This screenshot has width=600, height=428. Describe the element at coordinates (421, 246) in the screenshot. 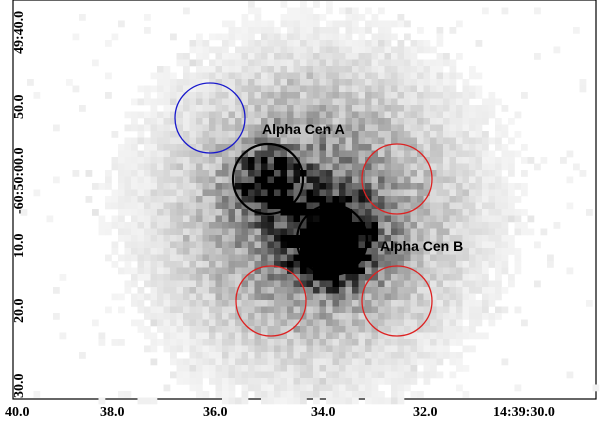

I see `source-label-alpha-cen-b: Alpha Cen B` at that location.